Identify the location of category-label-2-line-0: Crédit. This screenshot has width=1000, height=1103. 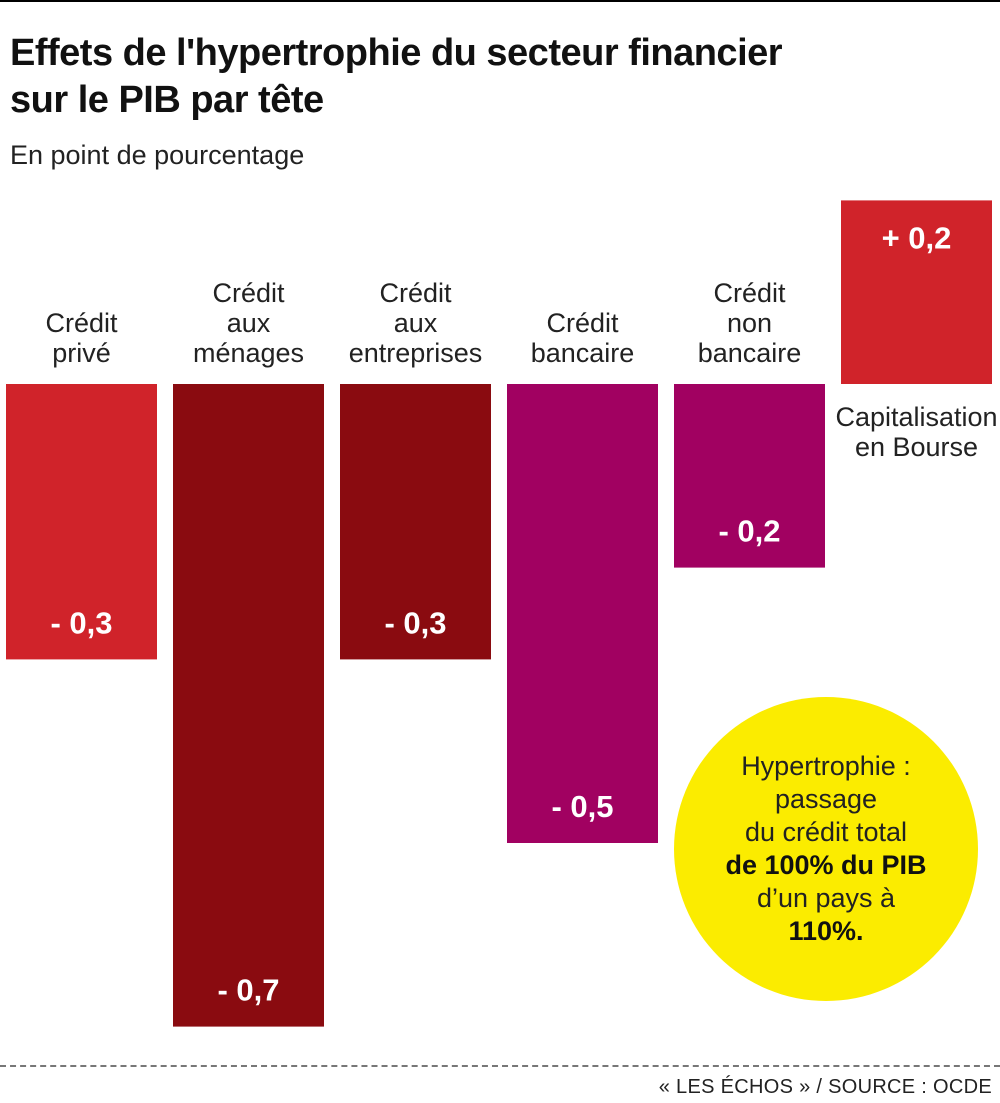
(415, 293).